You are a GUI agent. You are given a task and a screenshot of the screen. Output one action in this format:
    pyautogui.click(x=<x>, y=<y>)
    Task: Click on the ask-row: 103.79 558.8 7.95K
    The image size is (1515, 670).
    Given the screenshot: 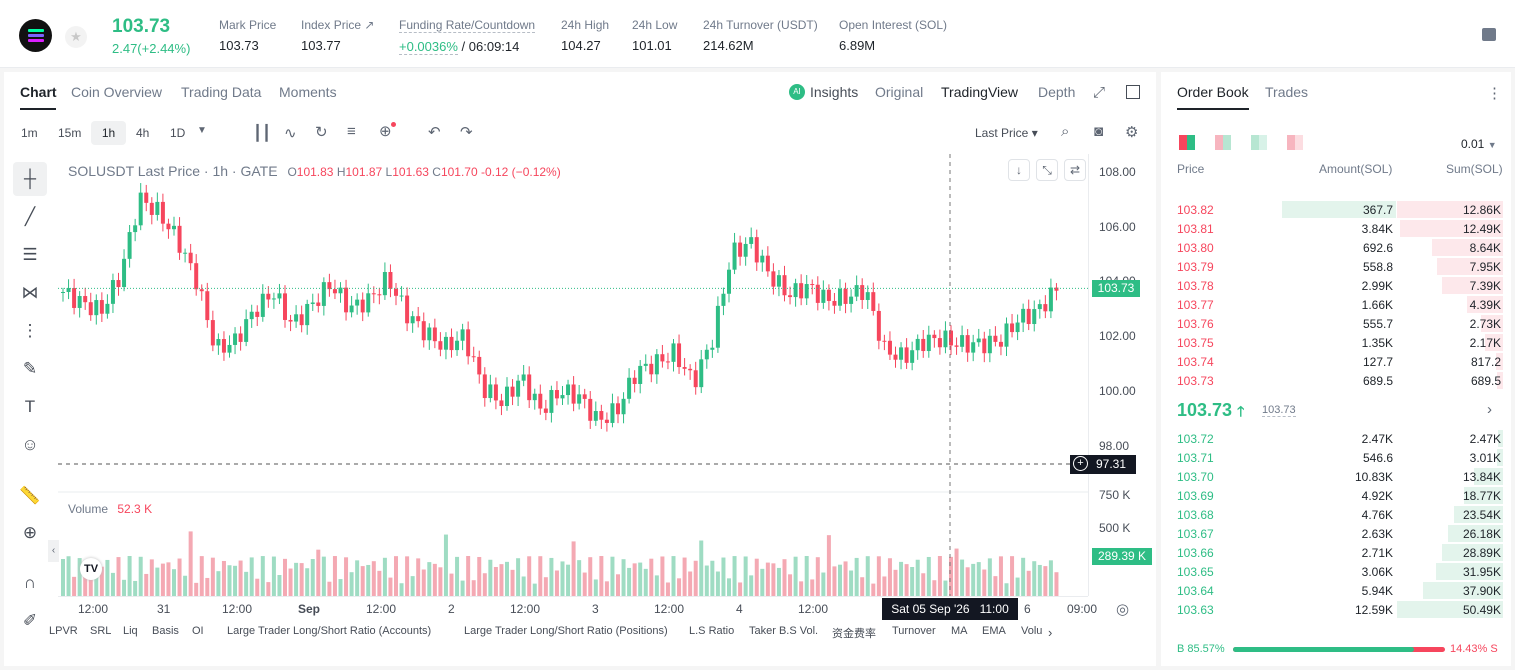 What is the action you would take?
    pyautogui.click(x=1336, y=266)
    